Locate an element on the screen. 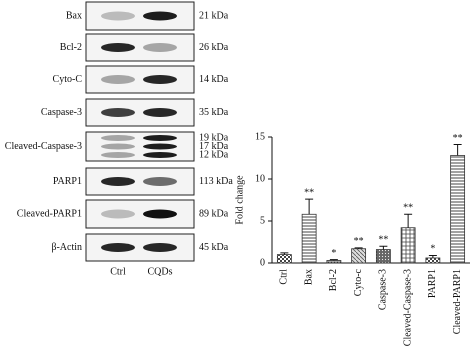  blot-kda-label: 14 kDa is located at coordinates (214, 79).